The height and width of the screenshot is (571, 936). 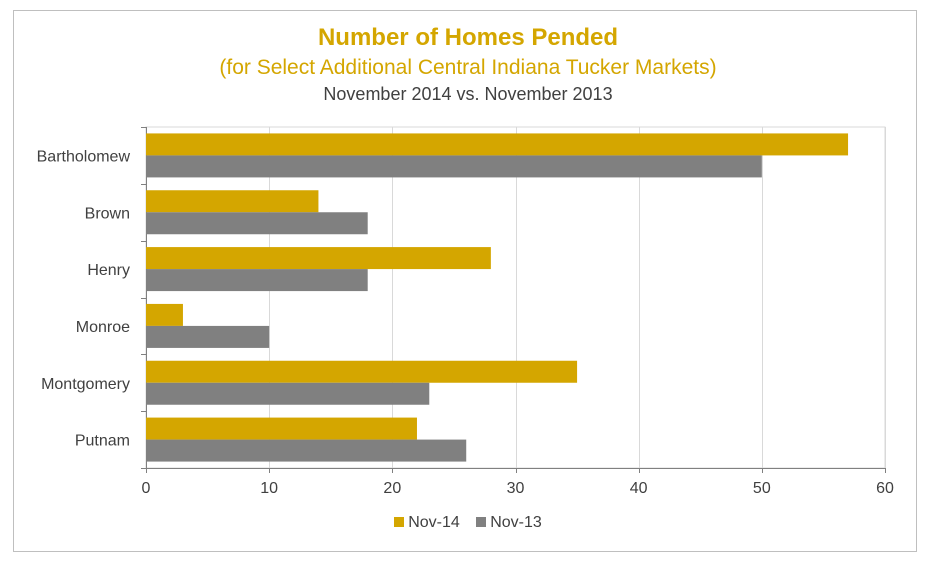 What do you see at coordinates (468, 94) in the screenshot?
I see `chart-date-range: November 2014 vs. November 2013` at bounding box center [468, 94].